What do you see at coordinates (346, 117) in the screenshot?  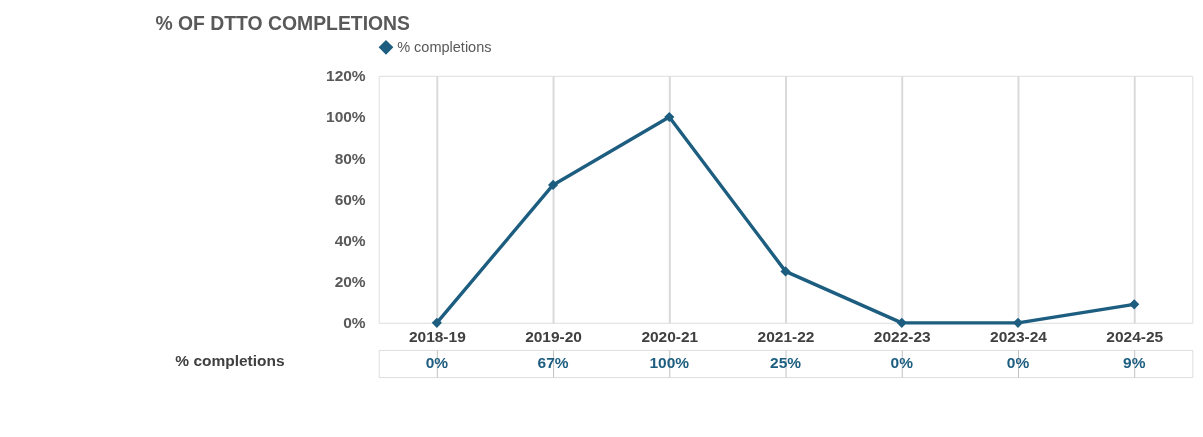 I see `y-tick-label: 100%` at bounding box center [346, 117].